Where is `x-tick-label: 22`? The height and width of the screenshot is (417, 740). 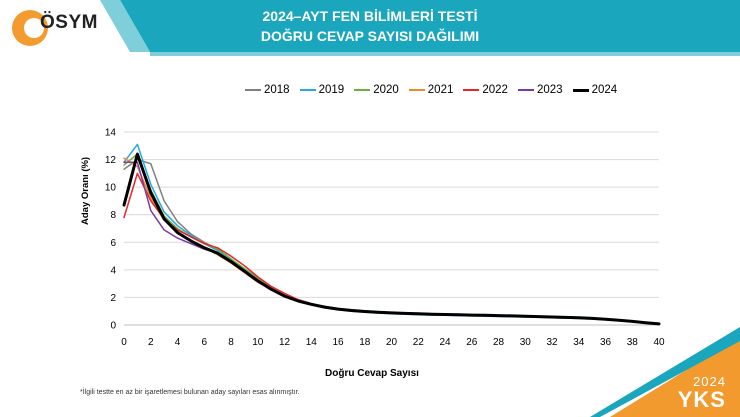 x-tick-label: 22 is located at coordinates (419, 342).